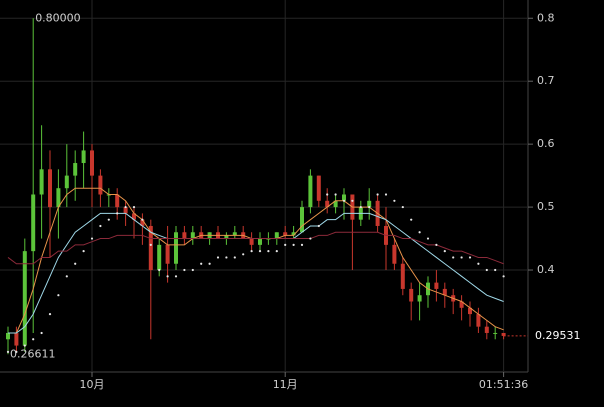 Image resolution: width=604 pixels, height=407 pixels. What do you see at coordinates (255, 248) in the screenshot?
I see `moving-average-line` at bounding box center [255, 248].